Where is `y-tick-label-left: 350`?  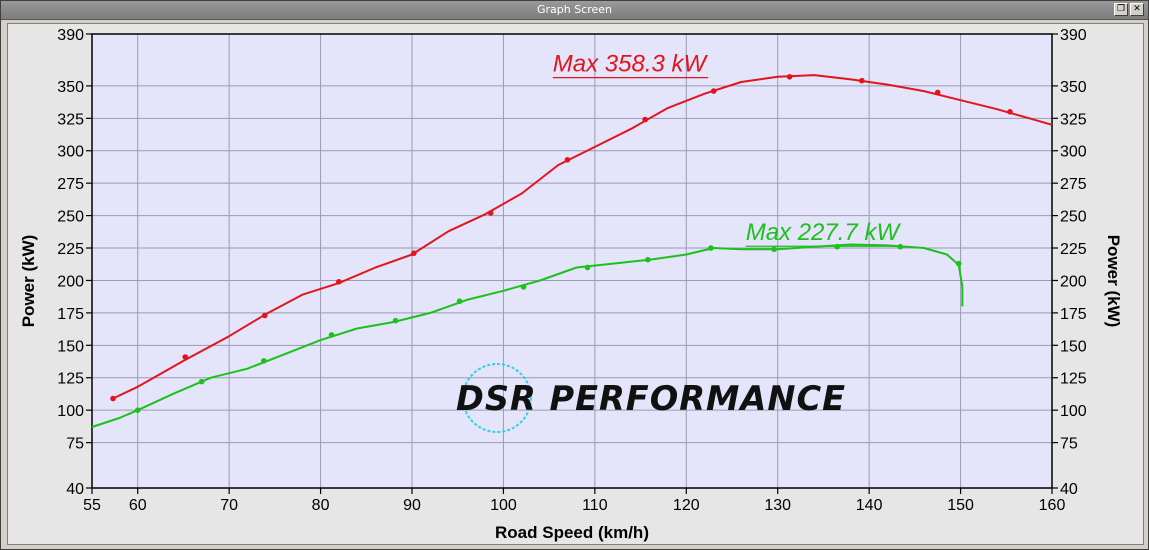 y-tick-label-left: 350 is located at coordinates (70, 87).